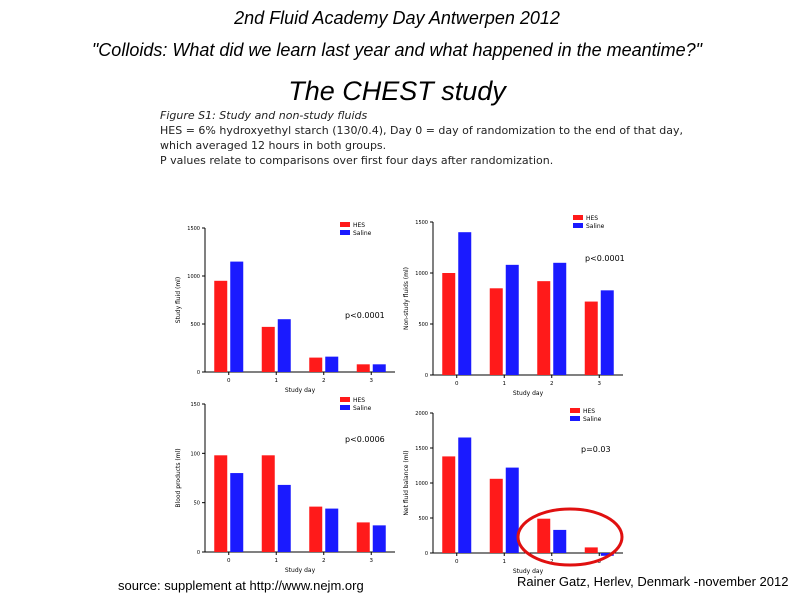  Describe the element at coordinates (596, 449) in the screenshot. I see `p-value-annotation: p=0.03` at that location.